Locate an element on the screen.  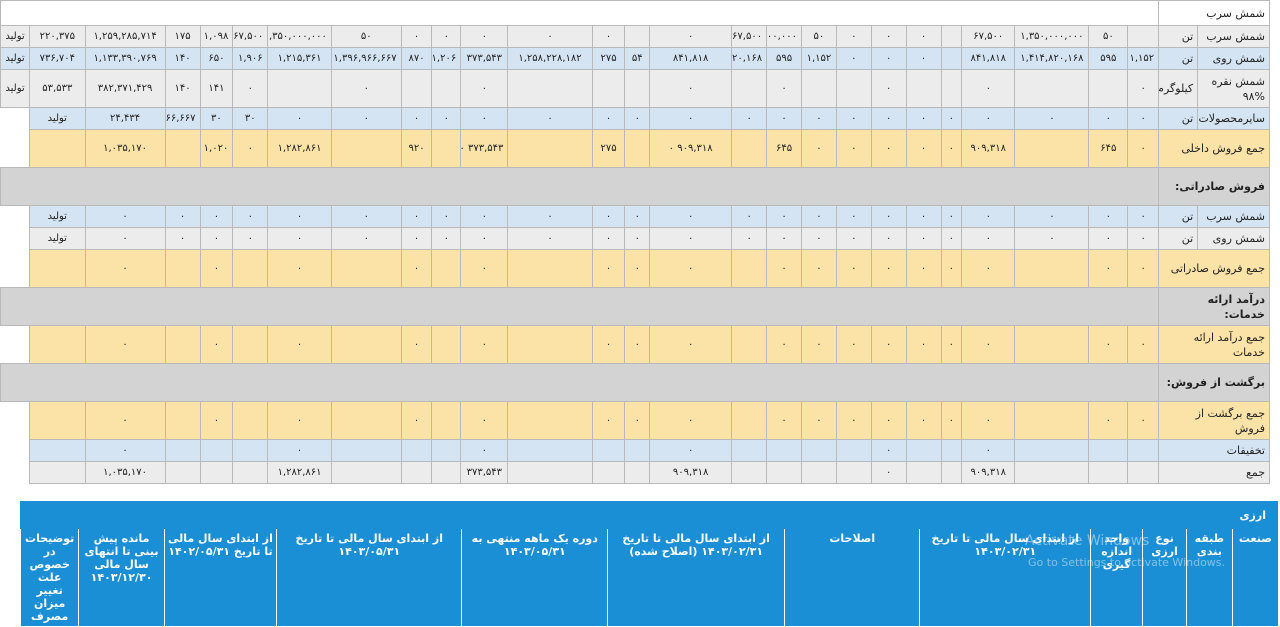
table-cell: ۱,۰۹۸ is located at coordinates (216, 36).